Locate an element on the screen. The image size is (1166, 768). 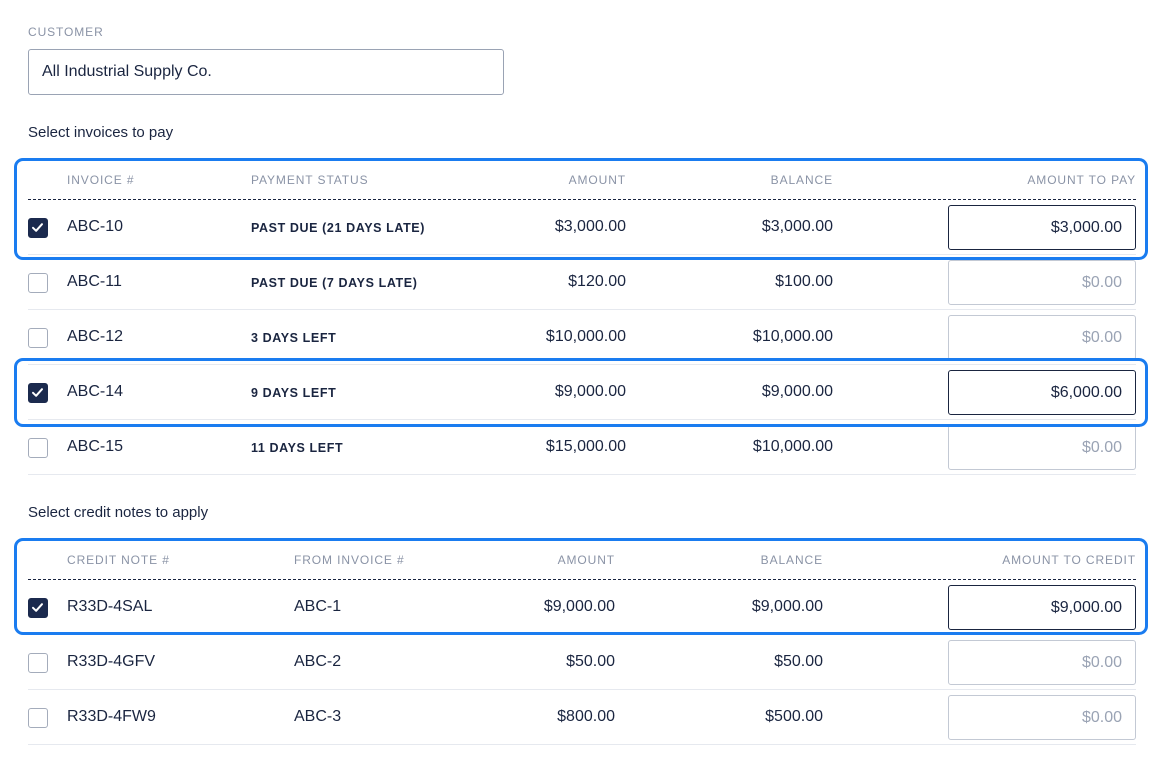
credit-balance: $50.00 is located at coordinates (798, 661).